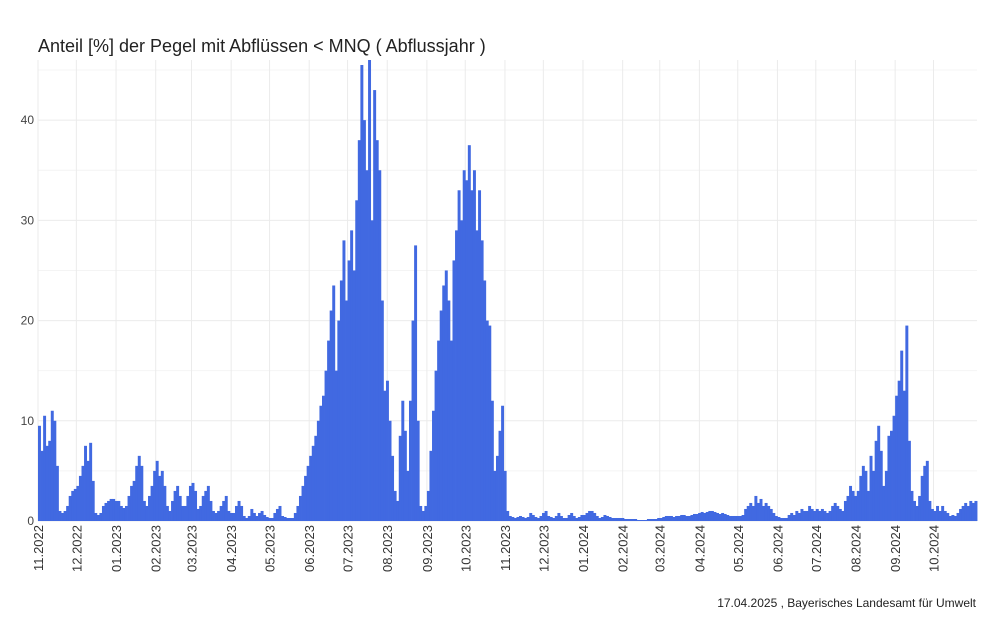  I want to click on x-tick-label: 02.2024, so click(623, 548).